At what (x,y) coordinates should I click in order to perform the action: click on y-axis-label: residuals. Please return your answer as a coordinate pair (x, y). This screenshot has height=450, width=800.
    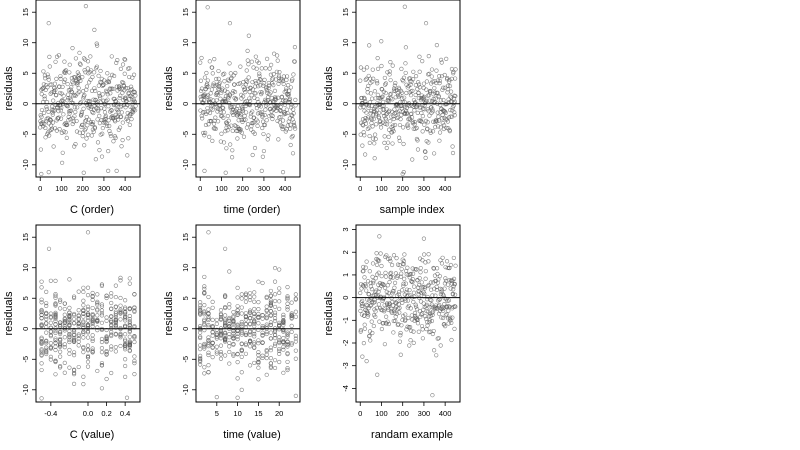
    Looking at the image, I should click on (329, 88).